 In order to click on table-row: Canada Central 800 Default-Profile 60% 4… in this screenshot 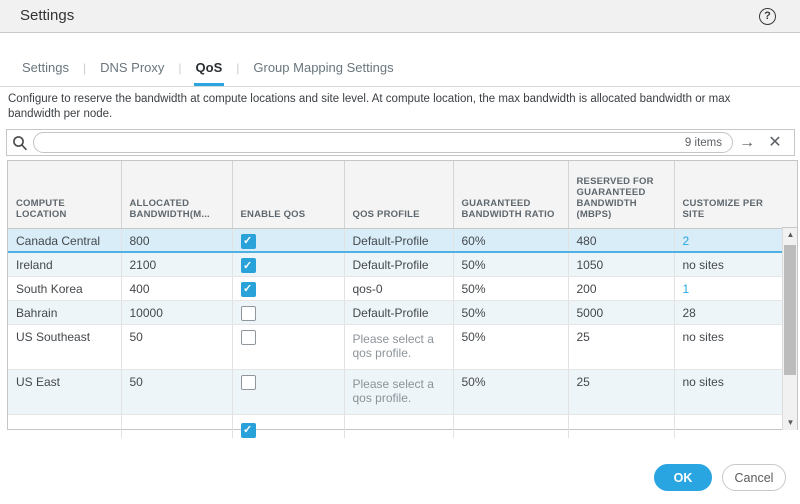, I will do `click(395, 240)`.